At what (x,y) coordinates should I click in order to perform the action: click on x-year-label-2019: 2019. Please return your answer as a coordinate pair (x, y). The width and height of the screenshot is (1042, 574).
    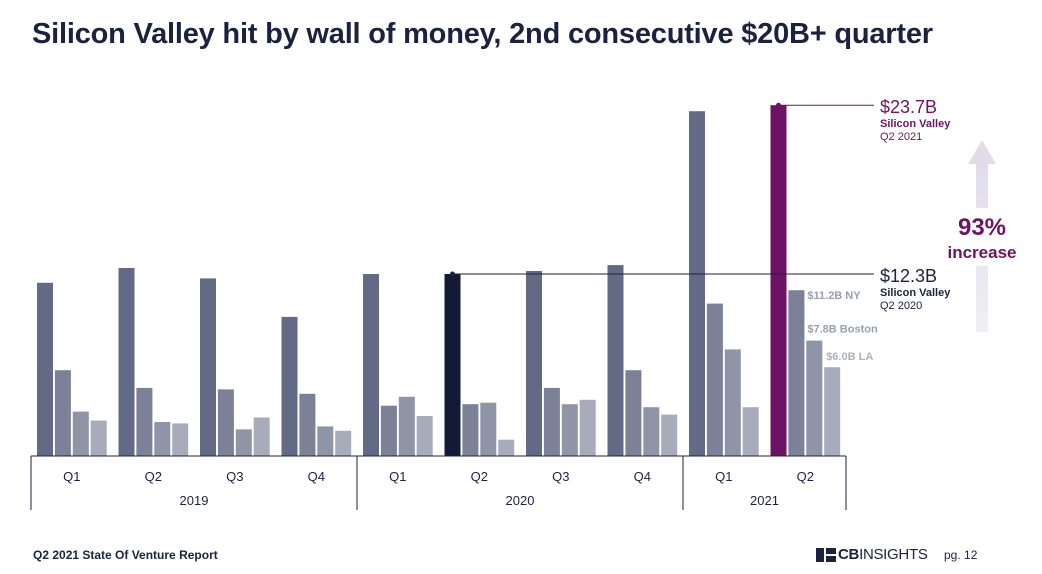
    Looking at the image, I should click on (194, 500).